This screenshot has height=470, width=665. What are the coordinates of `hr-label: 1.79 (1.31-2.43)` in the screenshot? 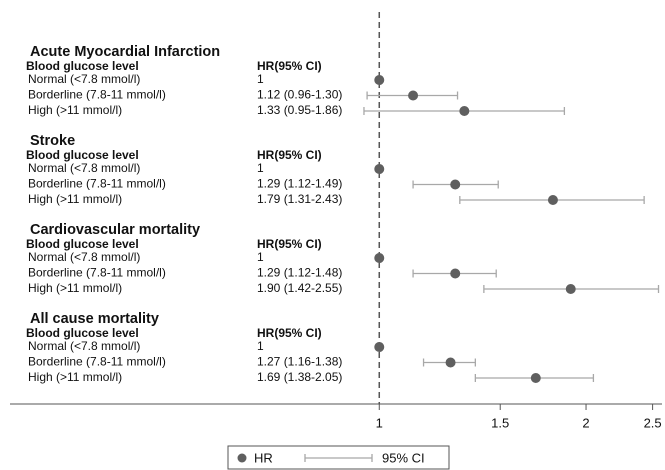 It's located at (299, 199).